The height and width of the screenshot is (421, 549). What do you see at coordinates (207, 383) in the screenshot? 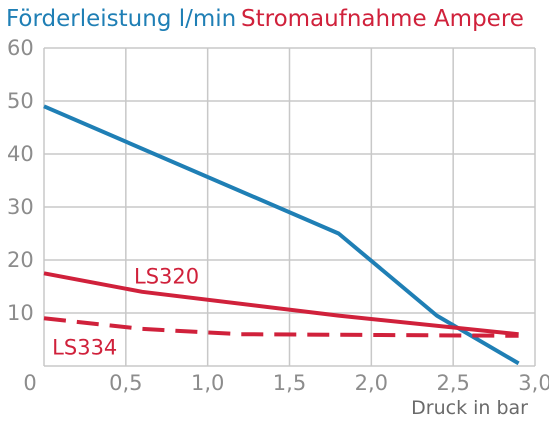
I see `x-tick-label: 1,0` at bounding box center [207, 383].